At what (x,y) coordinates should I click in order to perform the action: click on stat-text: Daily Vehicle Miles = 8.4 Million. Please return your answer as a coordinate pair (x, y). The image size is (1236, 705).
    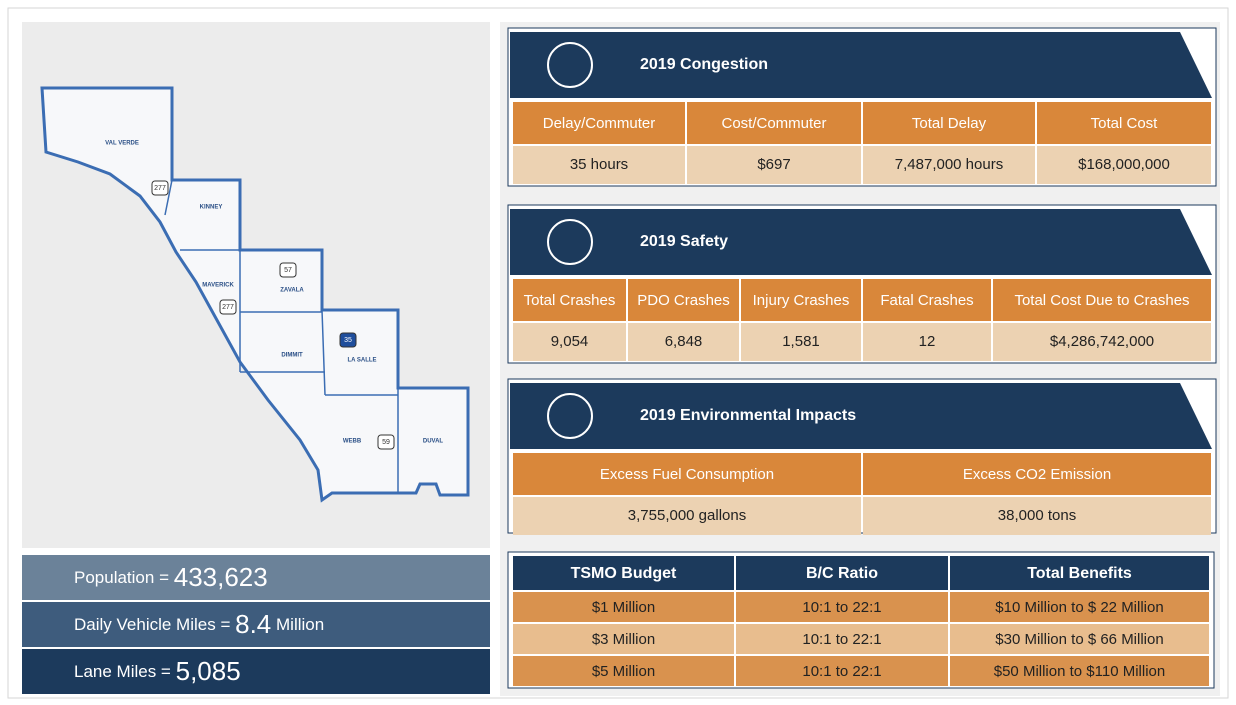
    Looking at the image, I should click on (199, 624).